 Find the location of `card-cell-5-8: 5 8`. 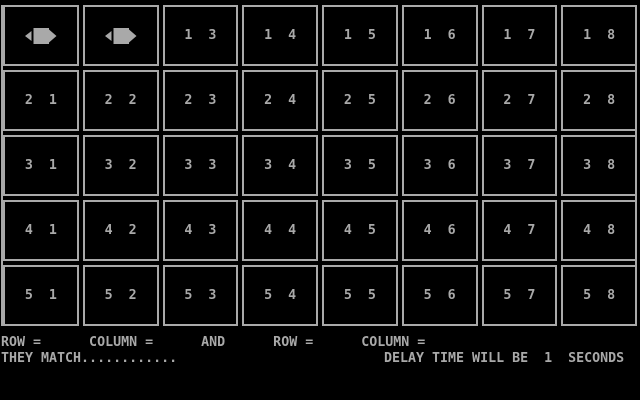

card-cell-5-8: 5 8 is located at coordinates (599, 295).